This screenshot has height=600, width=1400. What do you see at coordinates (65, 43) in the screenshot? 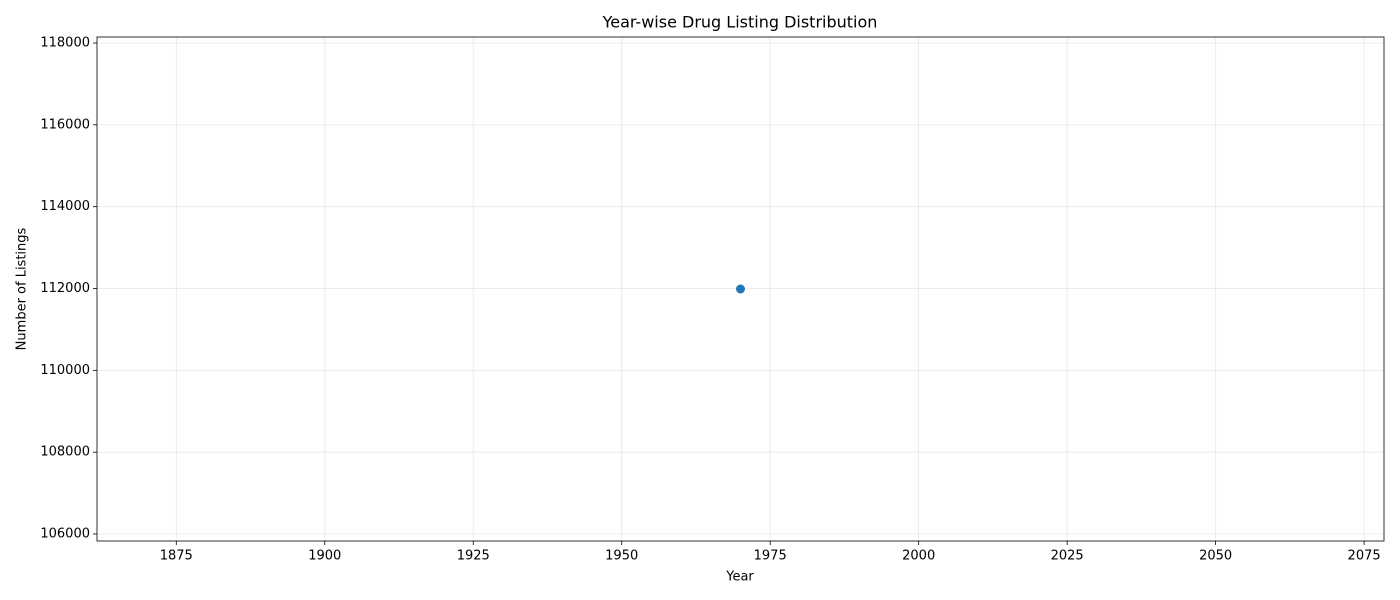
I see `y-tick-label: 118000` at bounding box center [65, 43].